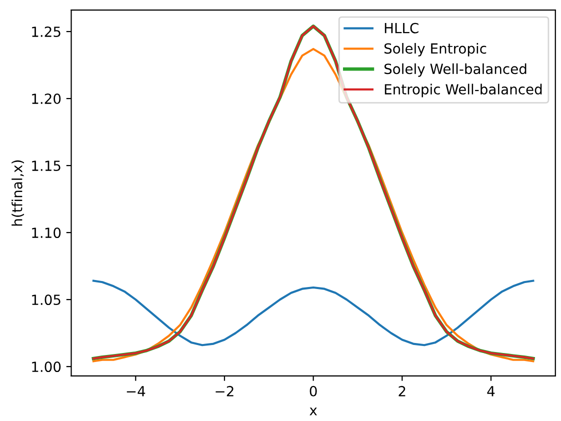 This screenshot has width=561, height=421. What do you see at coordinates (46, 367) in the screenshot?
I see `y-tick-label: 1.00` at bounding box center [46, 367].